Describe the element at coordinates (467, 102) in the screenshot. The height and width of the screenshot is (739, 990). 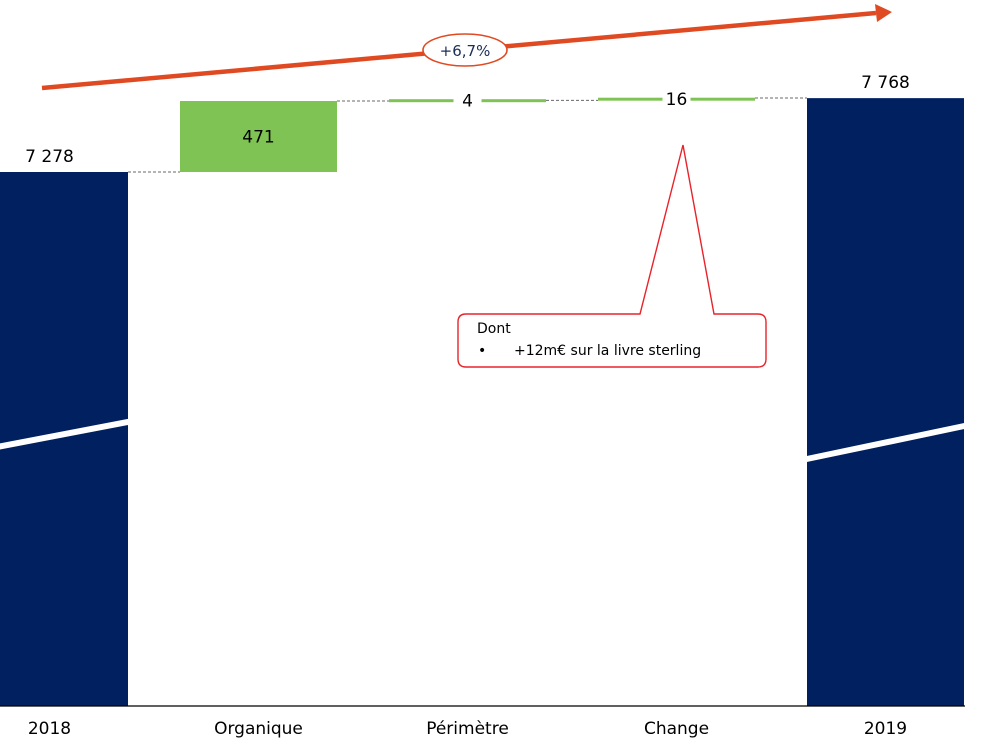
I see `value-label-perimetre: 4` at that location.